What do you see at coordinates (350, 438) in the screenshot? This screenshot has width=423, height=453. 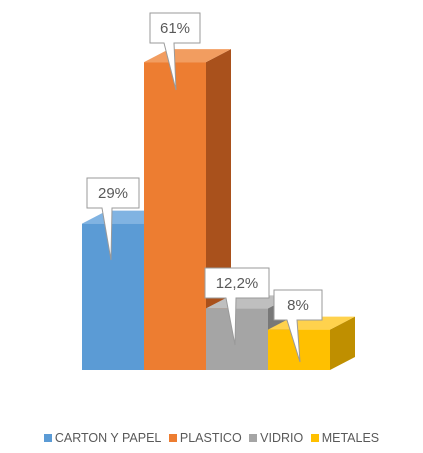 I see `legend-label-metales: METALES` at bounding box center [350, 438].